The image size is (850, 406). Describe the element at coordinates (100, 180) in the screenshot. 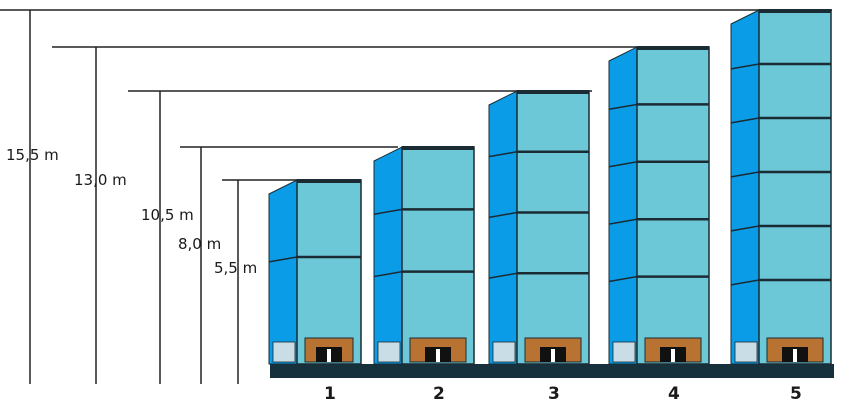

I see `height-label-4: 13,0 m` at that location.